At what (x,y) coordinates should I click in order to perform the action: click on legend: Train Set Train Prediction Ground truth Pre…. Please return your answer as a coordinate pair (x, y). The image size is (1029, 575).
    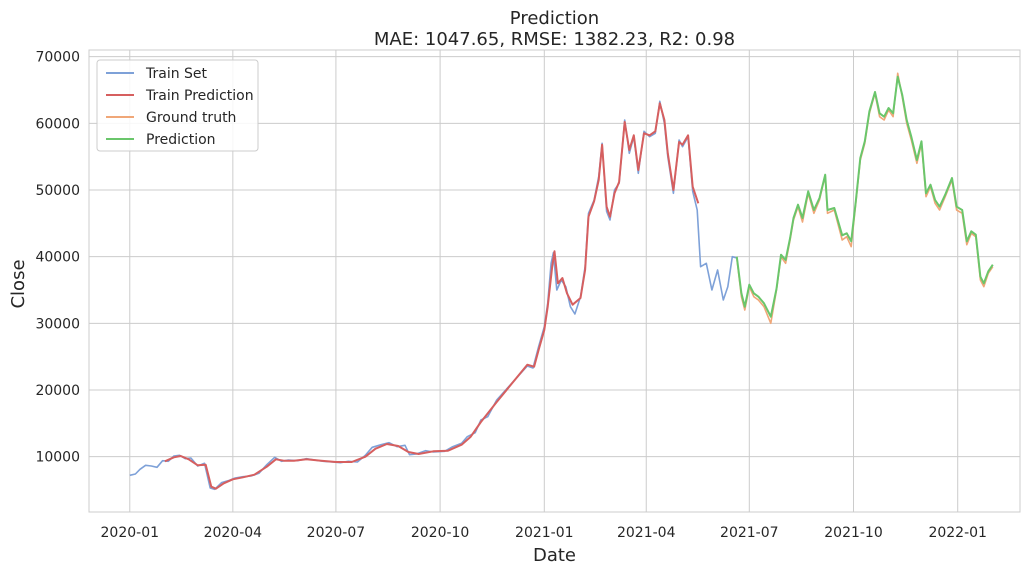
    Looking at the image, I should click on (177, 105).